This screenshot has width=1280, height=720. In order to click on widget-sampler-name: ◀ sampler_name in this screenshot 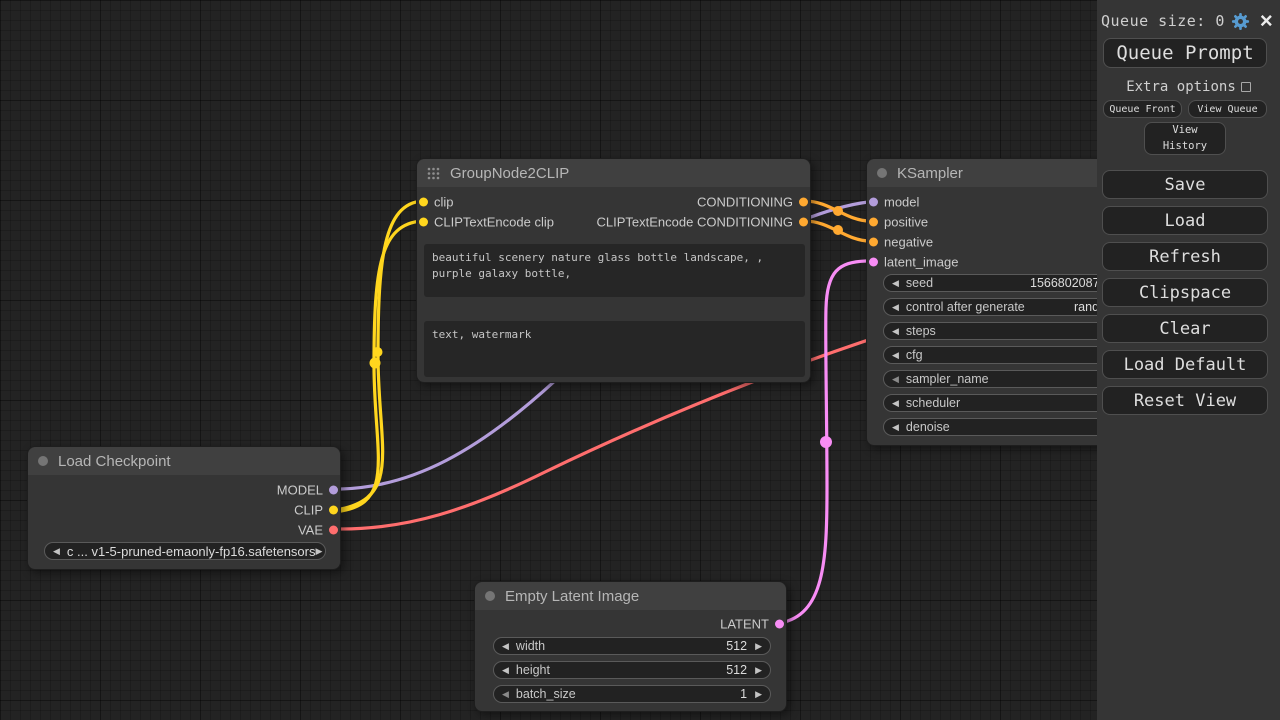, I will do `click(1017, 379)`.